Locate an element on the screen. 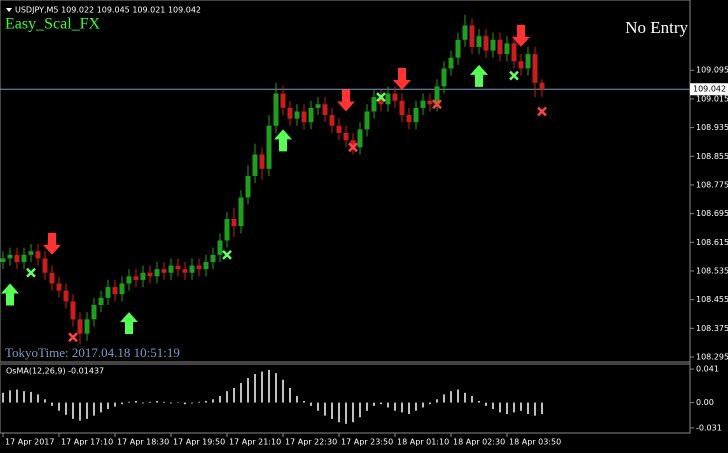 The height and width of the screenshot is (453, 728). tokyo-time: TokyoTime: 2017.04.18 10:51:19 is located at coordinates (92, 352).